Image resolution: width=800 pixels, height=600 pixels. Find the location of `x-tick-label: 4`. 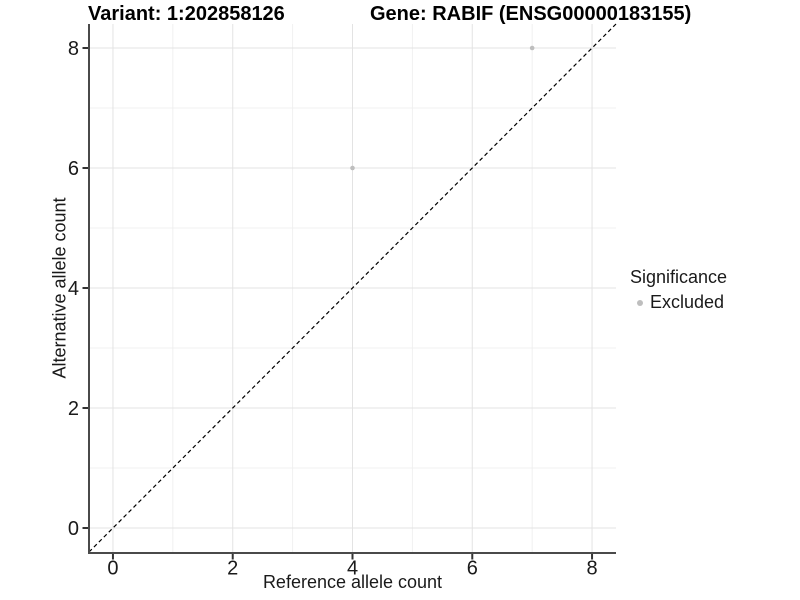

x-tick-label: 4 is located at coordinates (352, 569).